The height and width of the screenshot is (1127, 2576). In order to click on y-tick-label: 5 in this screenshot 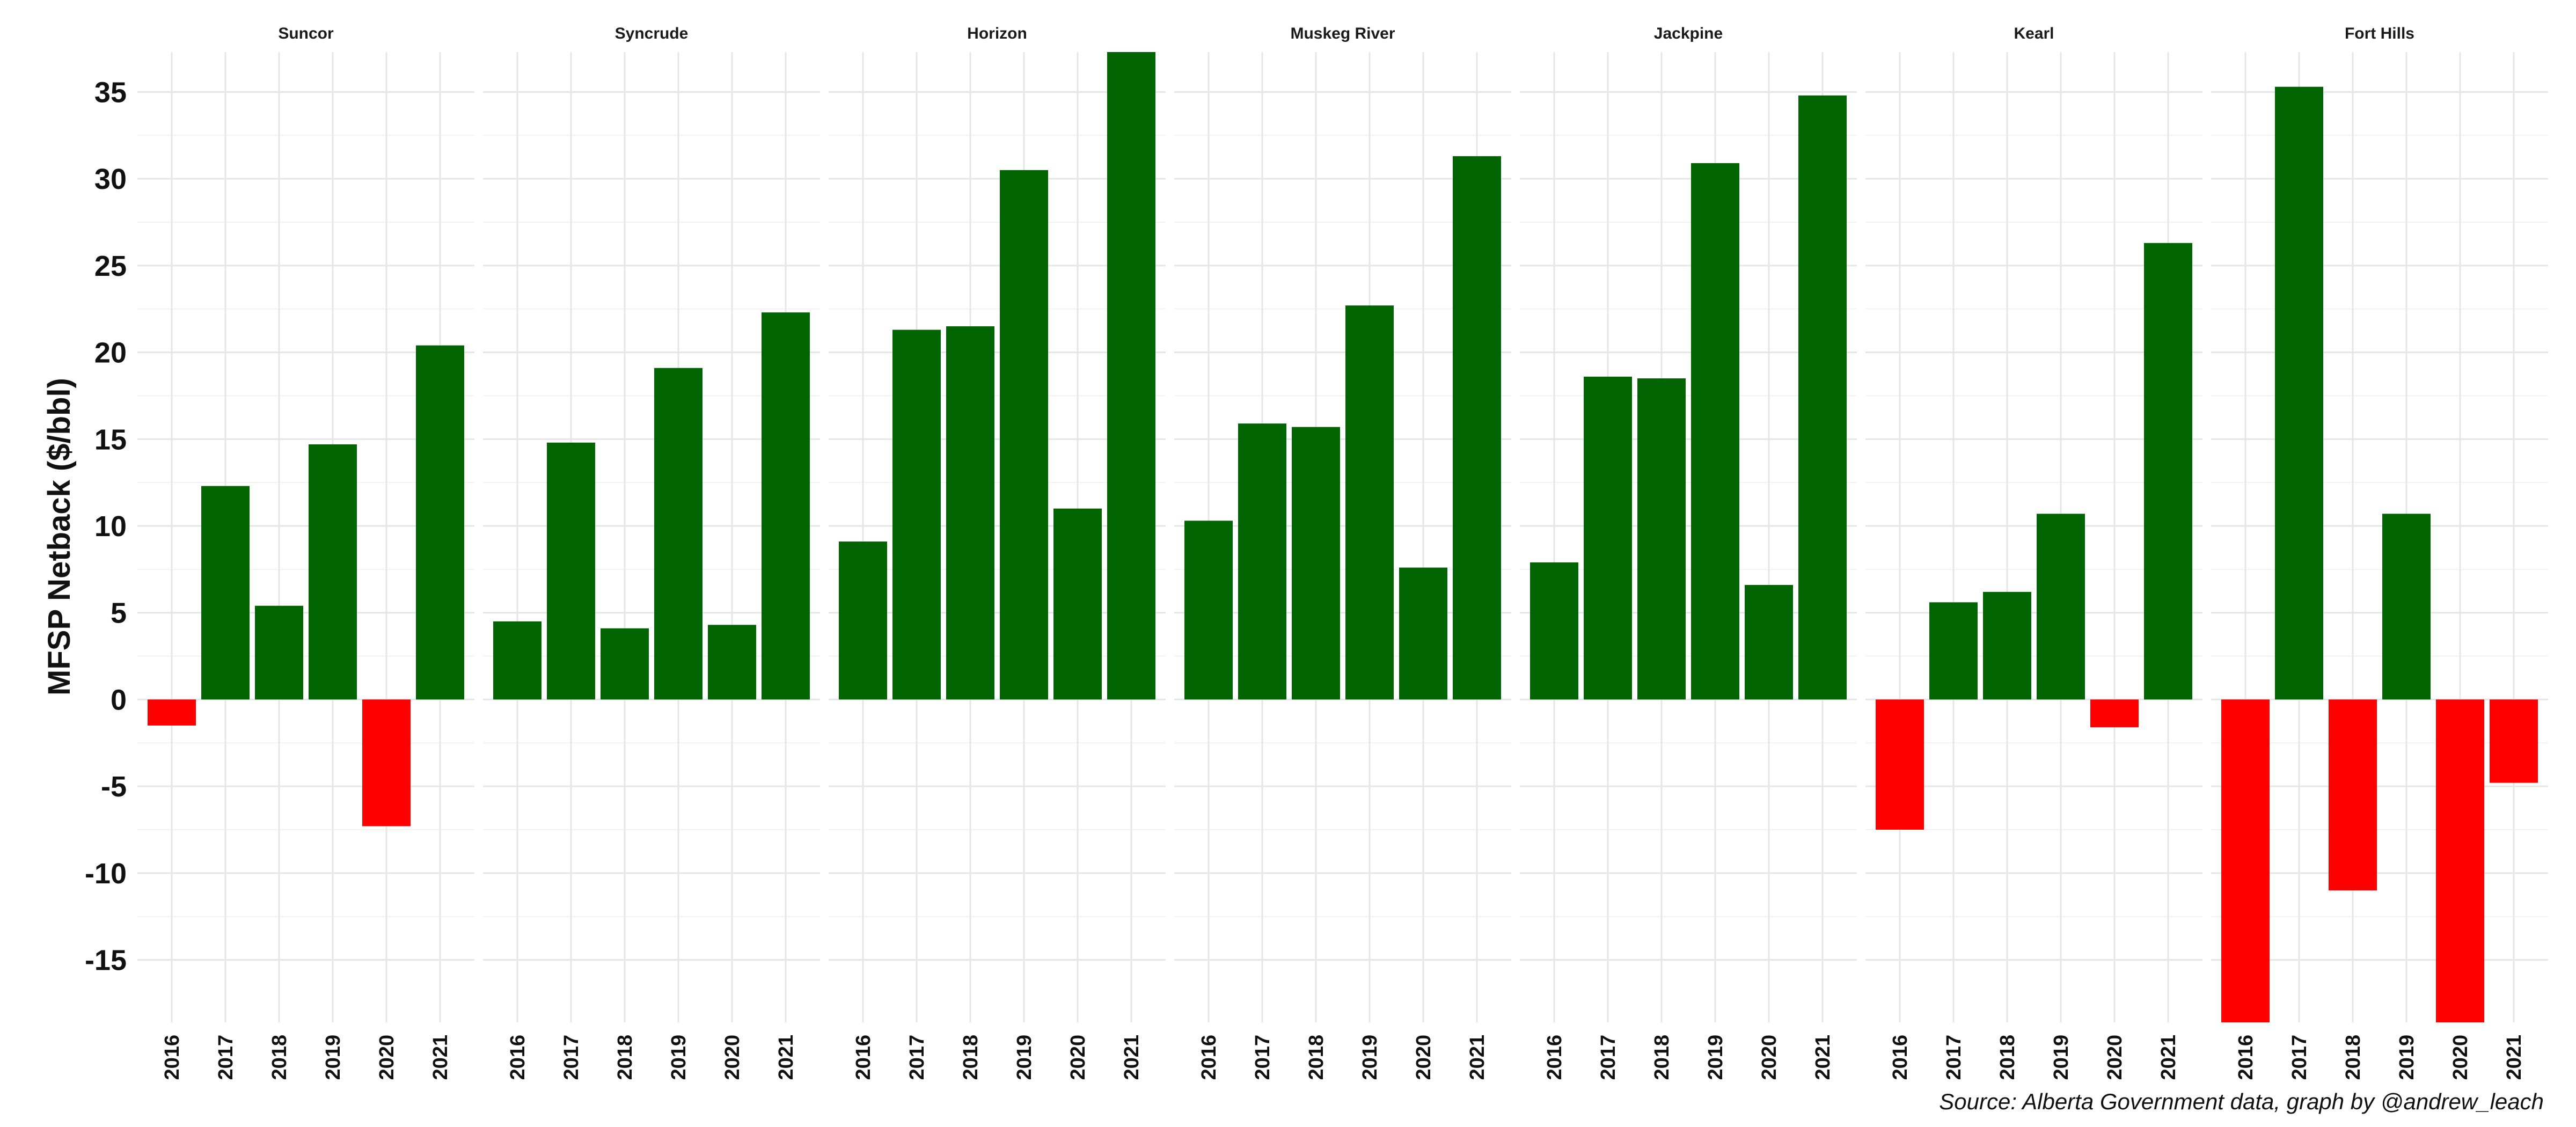, I will do `click(119, 613)`.